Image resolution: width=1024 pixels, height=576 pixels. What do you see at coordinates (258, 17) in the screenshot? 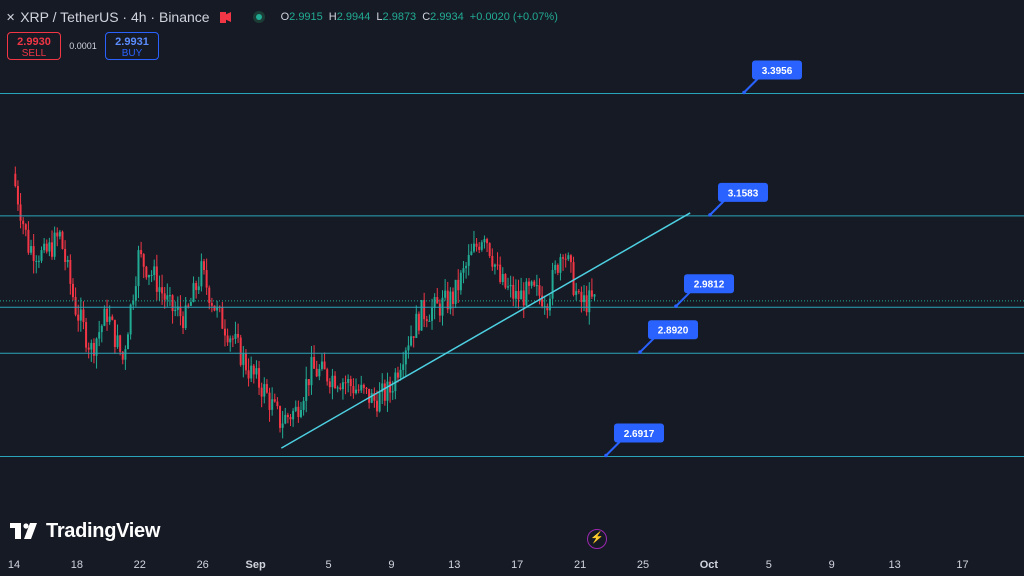
I see `market-status-icon` at bounding box center [258, 17].